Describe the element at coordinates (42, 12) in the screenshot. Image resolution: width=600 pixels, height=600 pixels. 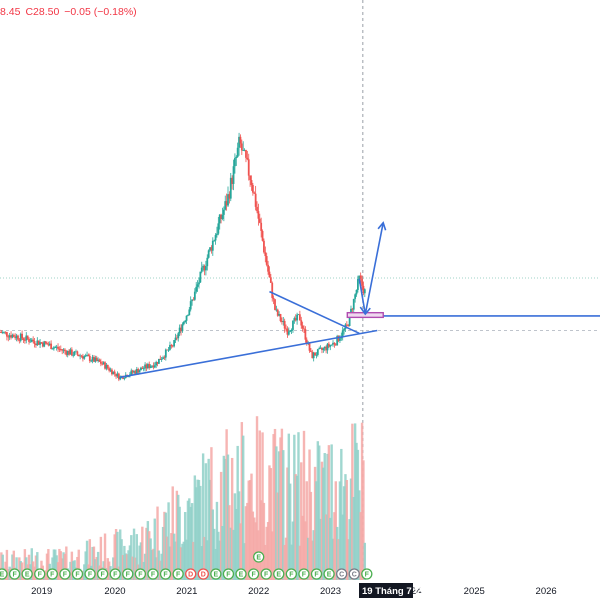
I see `ohlc-close: C28.50` at that location.